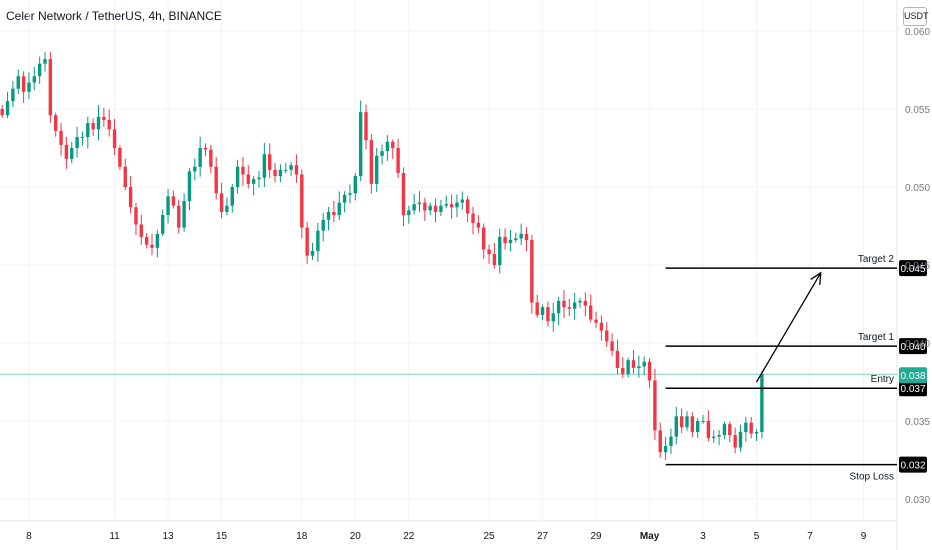  I want to click on level-price-value: 0.040, so click(912, 347).